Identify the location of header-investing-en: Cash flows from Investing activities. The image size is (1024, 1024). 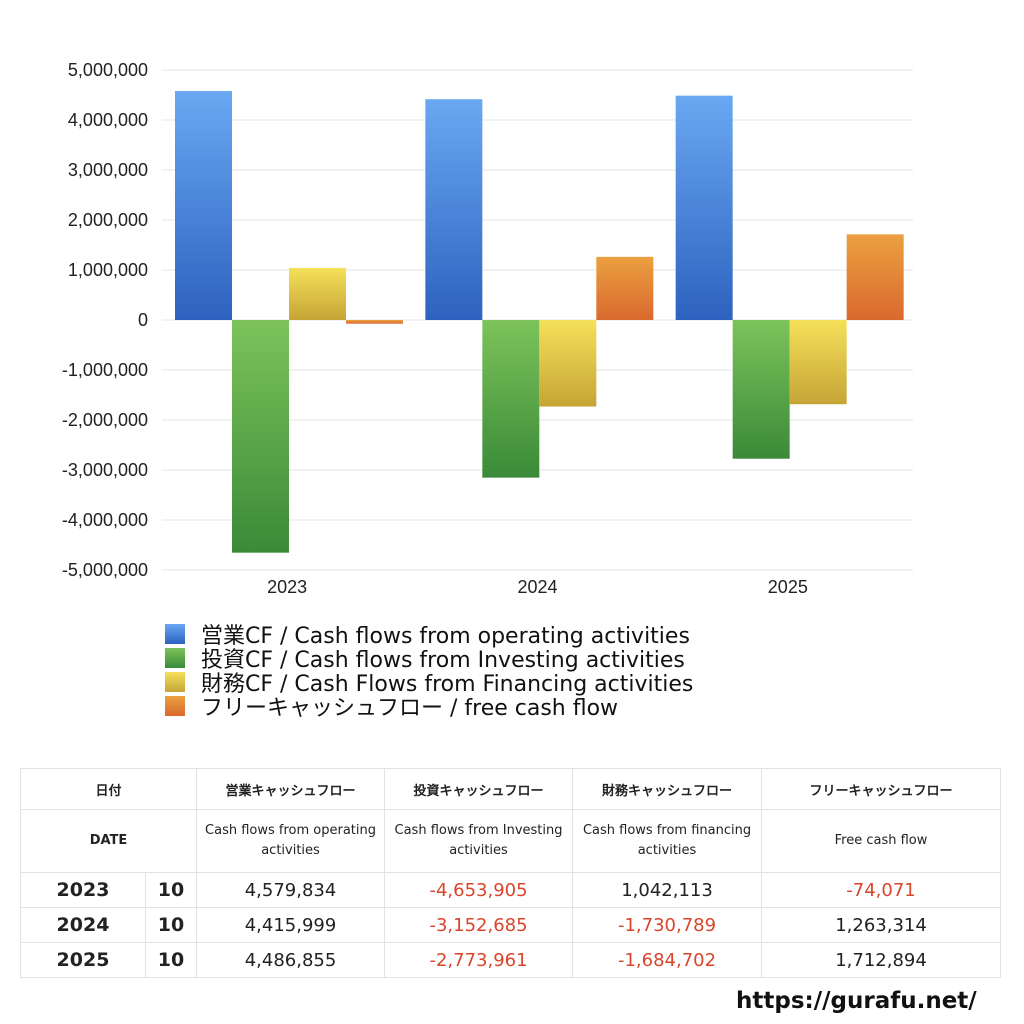
(479, 841).